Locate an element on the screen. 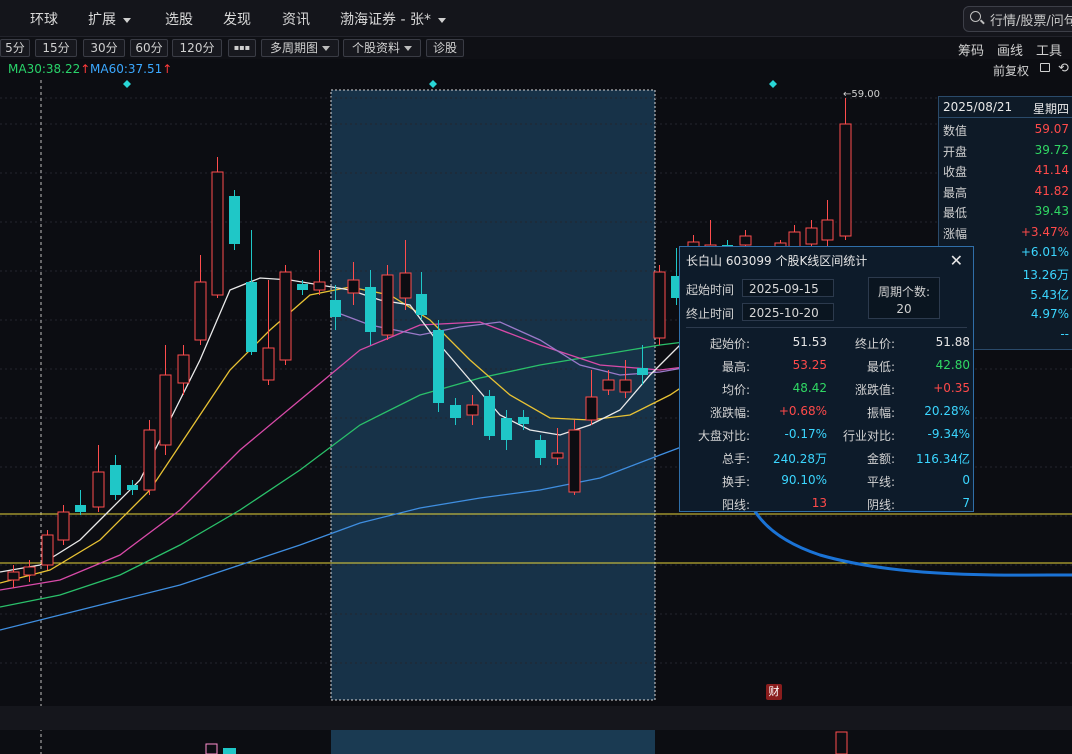 Image resolution: width=1072 pixels, height=754 pixels. stat-value: 53.25 is located at coordinates (809, 365).